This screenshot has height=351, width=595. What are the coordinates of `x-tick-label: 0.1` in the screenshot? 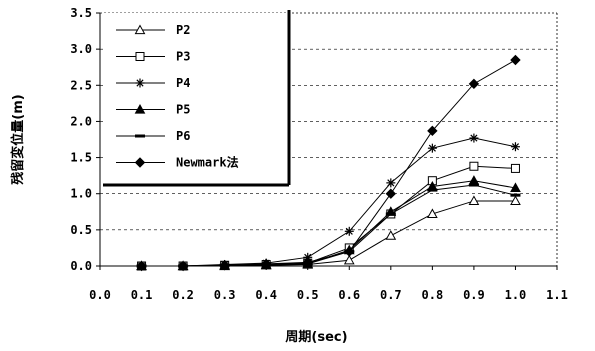 It's located at (142, 295).